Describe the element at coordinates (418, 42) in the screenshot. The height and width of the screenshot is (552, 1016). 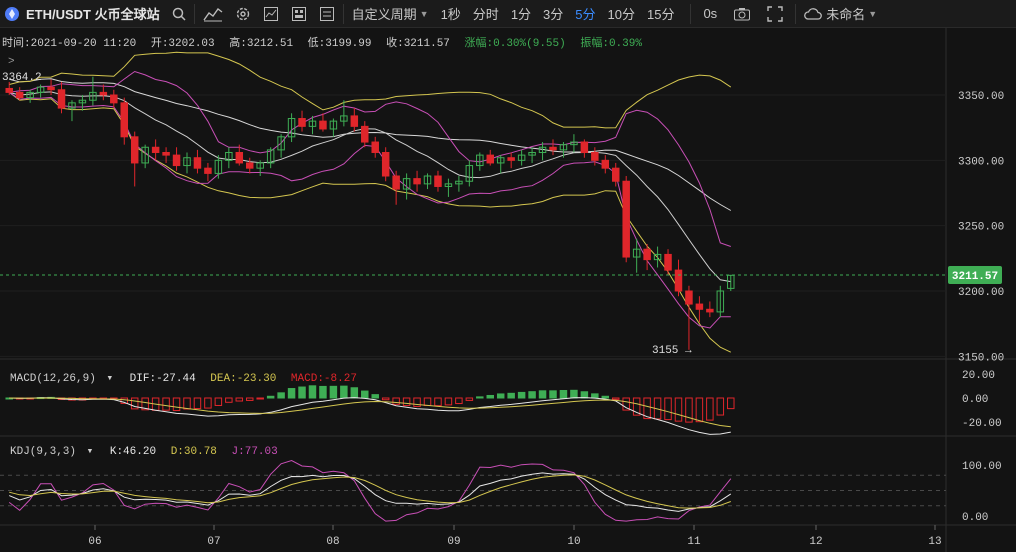
I see `ohlc-close: 收:3211.57` at that location.